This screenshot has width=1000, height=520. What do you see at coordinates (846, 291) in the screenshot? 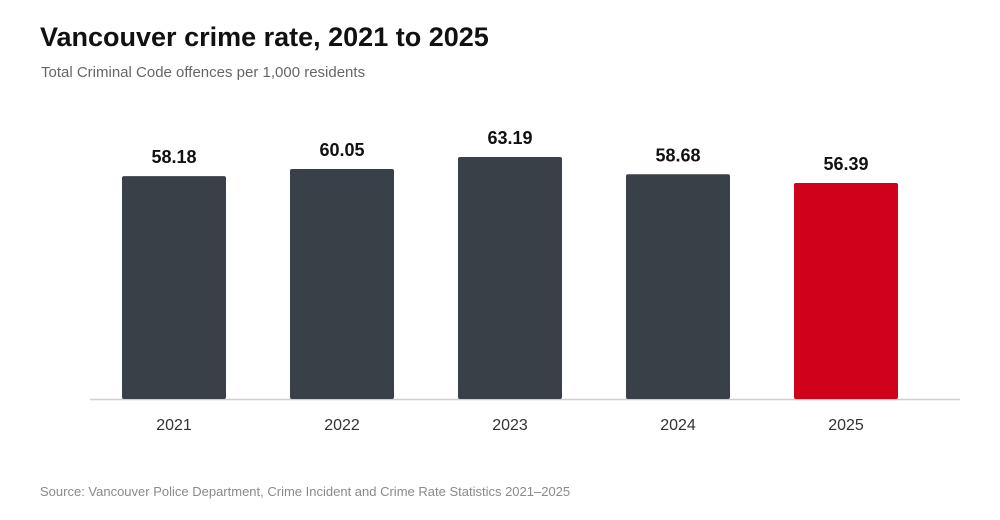
I see `bar-2025` at bounding box center [846, 291].